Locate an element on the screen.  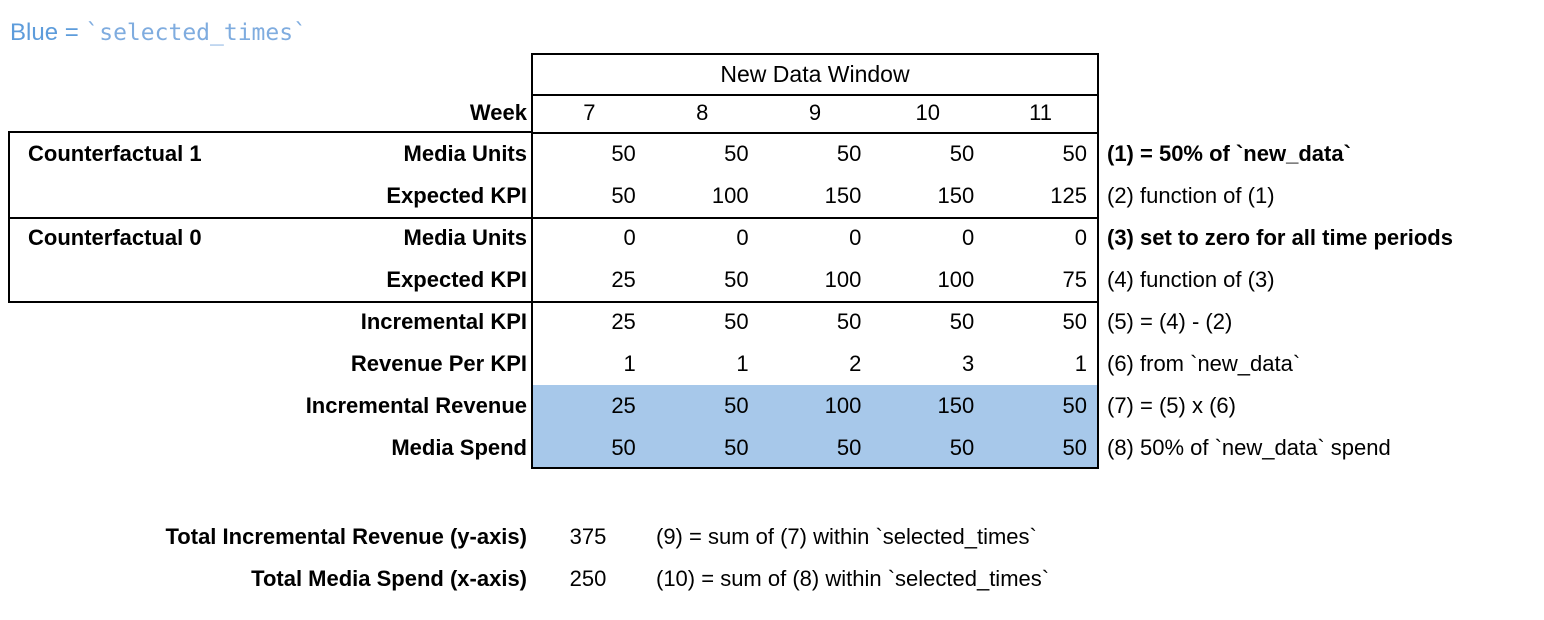
week-number: 8 is located at coordinates (702, 112).